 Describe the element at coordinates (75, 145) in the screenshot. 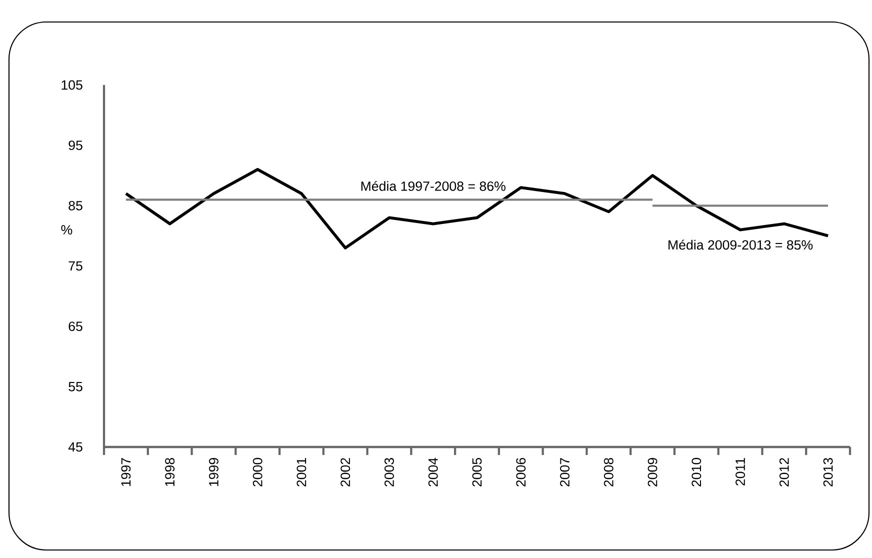

I see `y-tick-label: 95` at that location.